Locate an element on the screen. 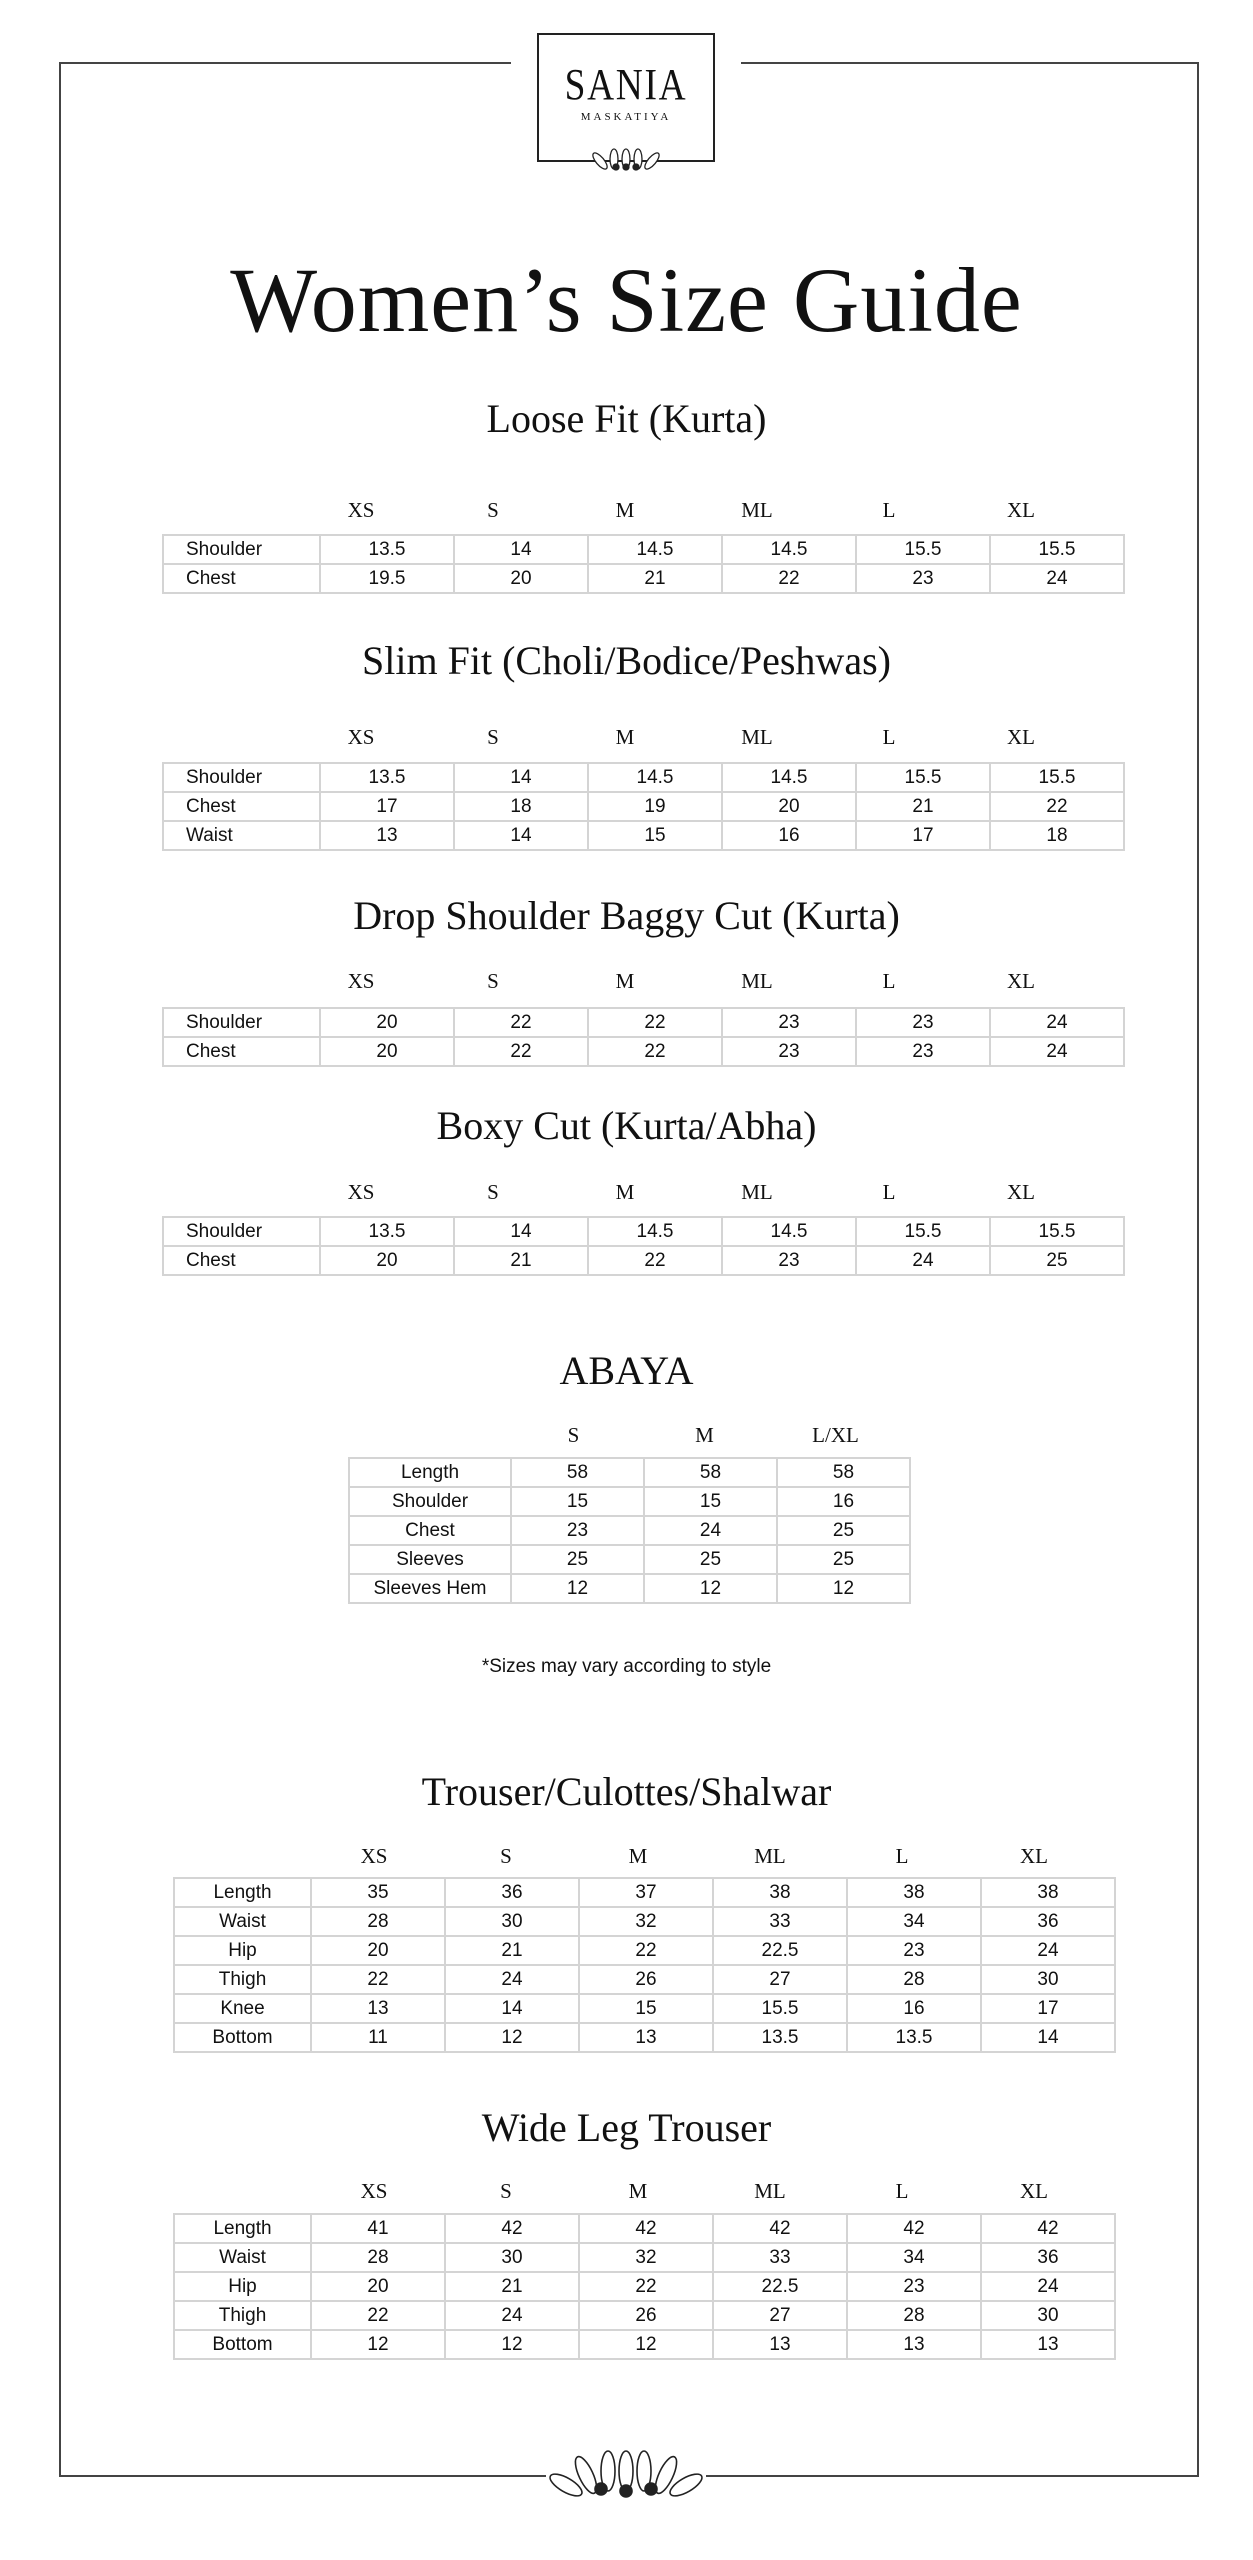  table-row: Waist 28 30 32 33 34 36 is located at coordinates (644, 2257).